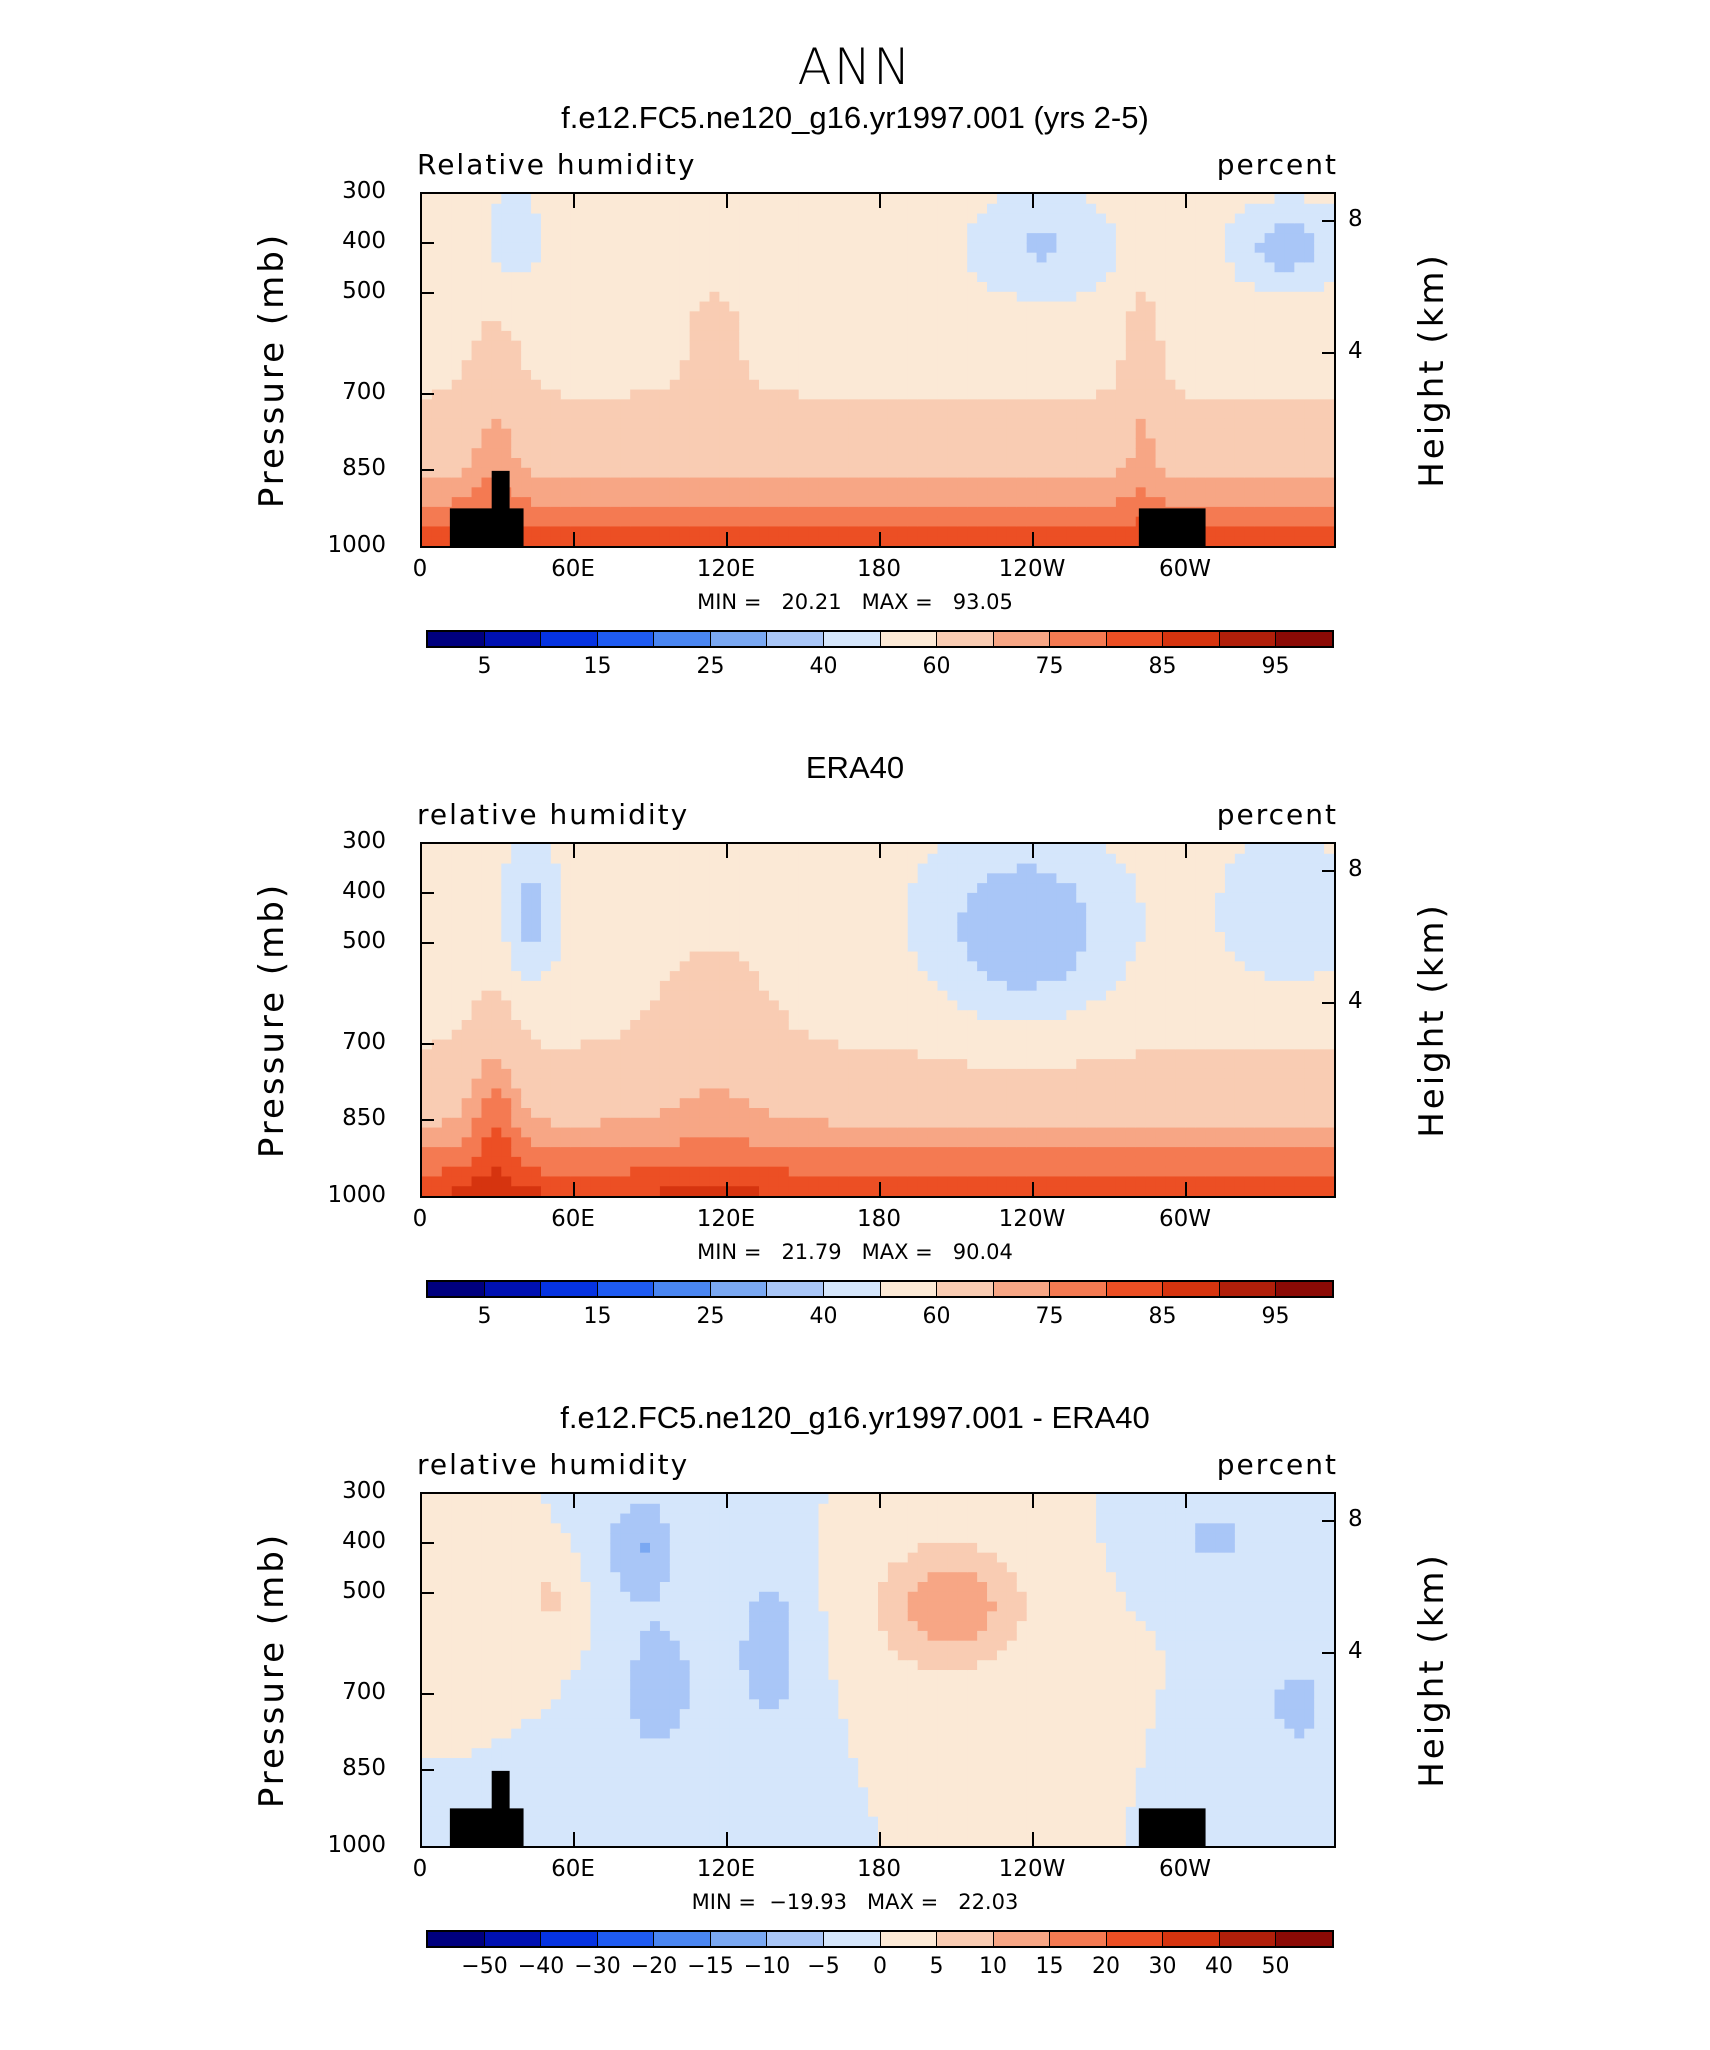  Describe the element at coordinates (855, 602) in the screenshot. I see `min-max-stats: MIN = 20.21 MAX = 93.05` at that location.